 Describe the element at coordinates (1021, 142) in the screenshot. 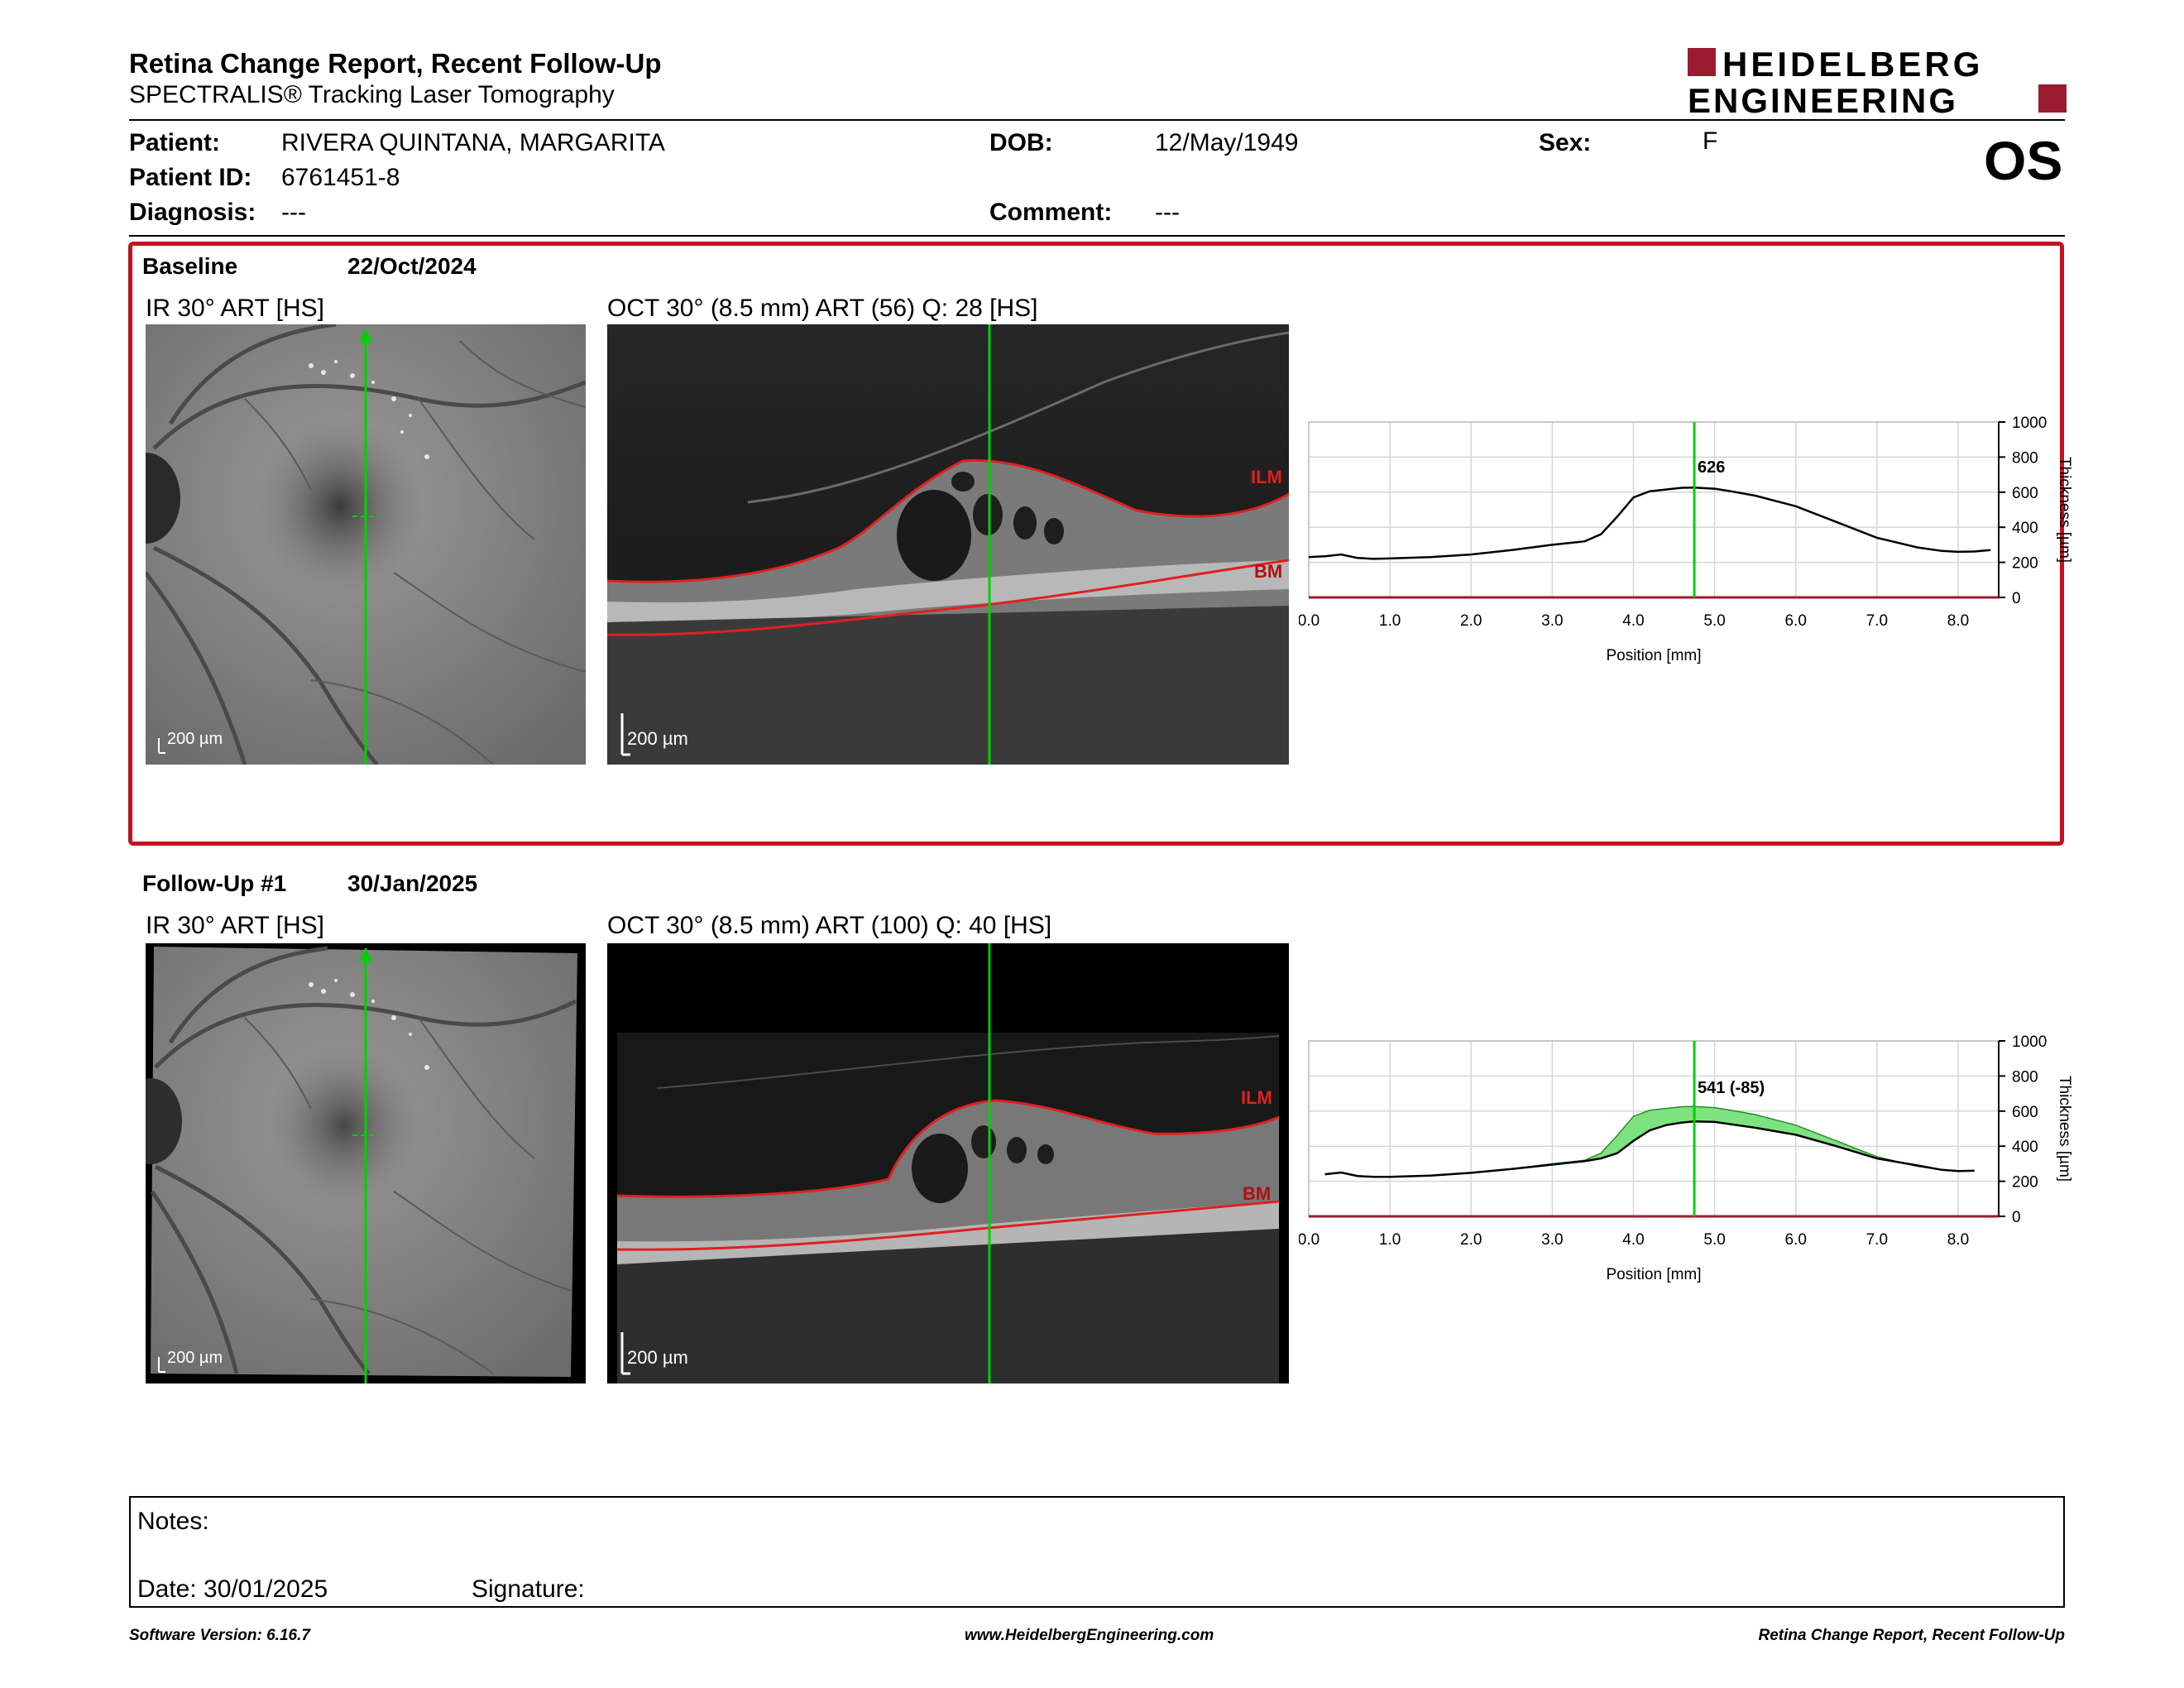

I see `dob-label: DOB:` at that location.